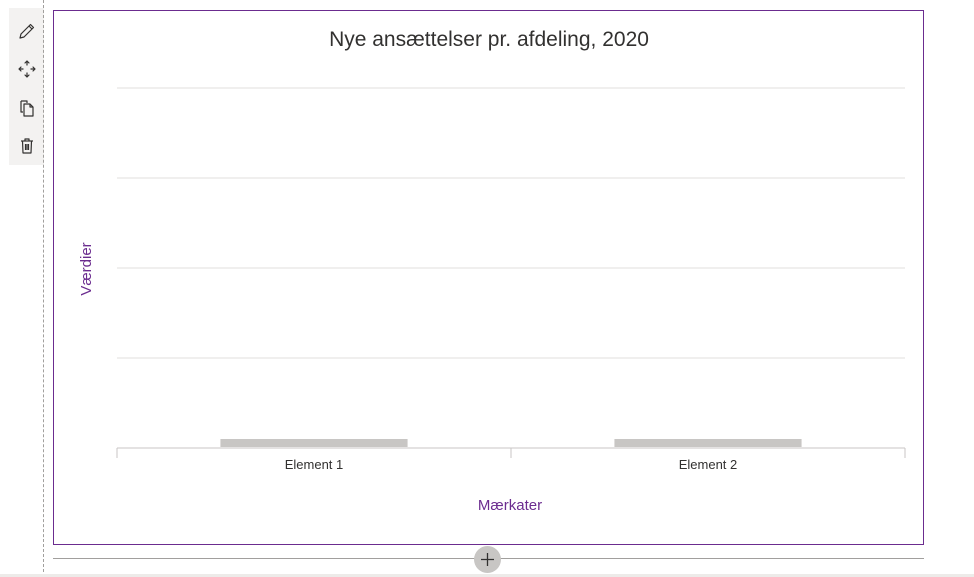  I want to click on x-tick-label: Element 2, so click(708, 464).